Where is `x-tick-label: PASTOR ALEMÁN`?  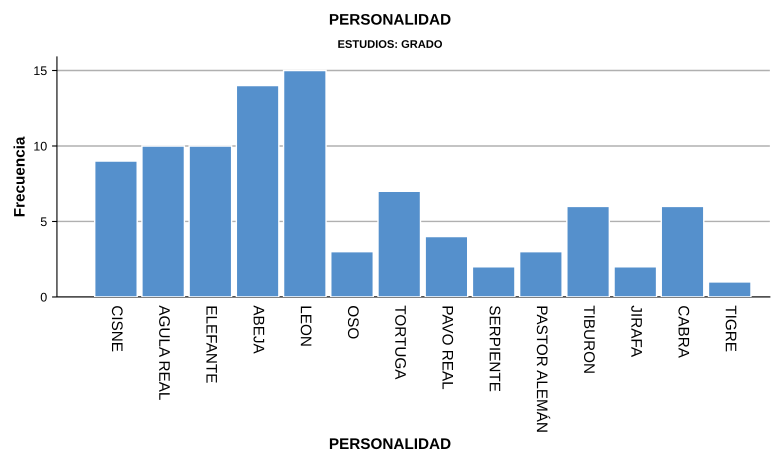
x-tick-label: PASTOR ALEMÁN is located at coordinates (543, 369).